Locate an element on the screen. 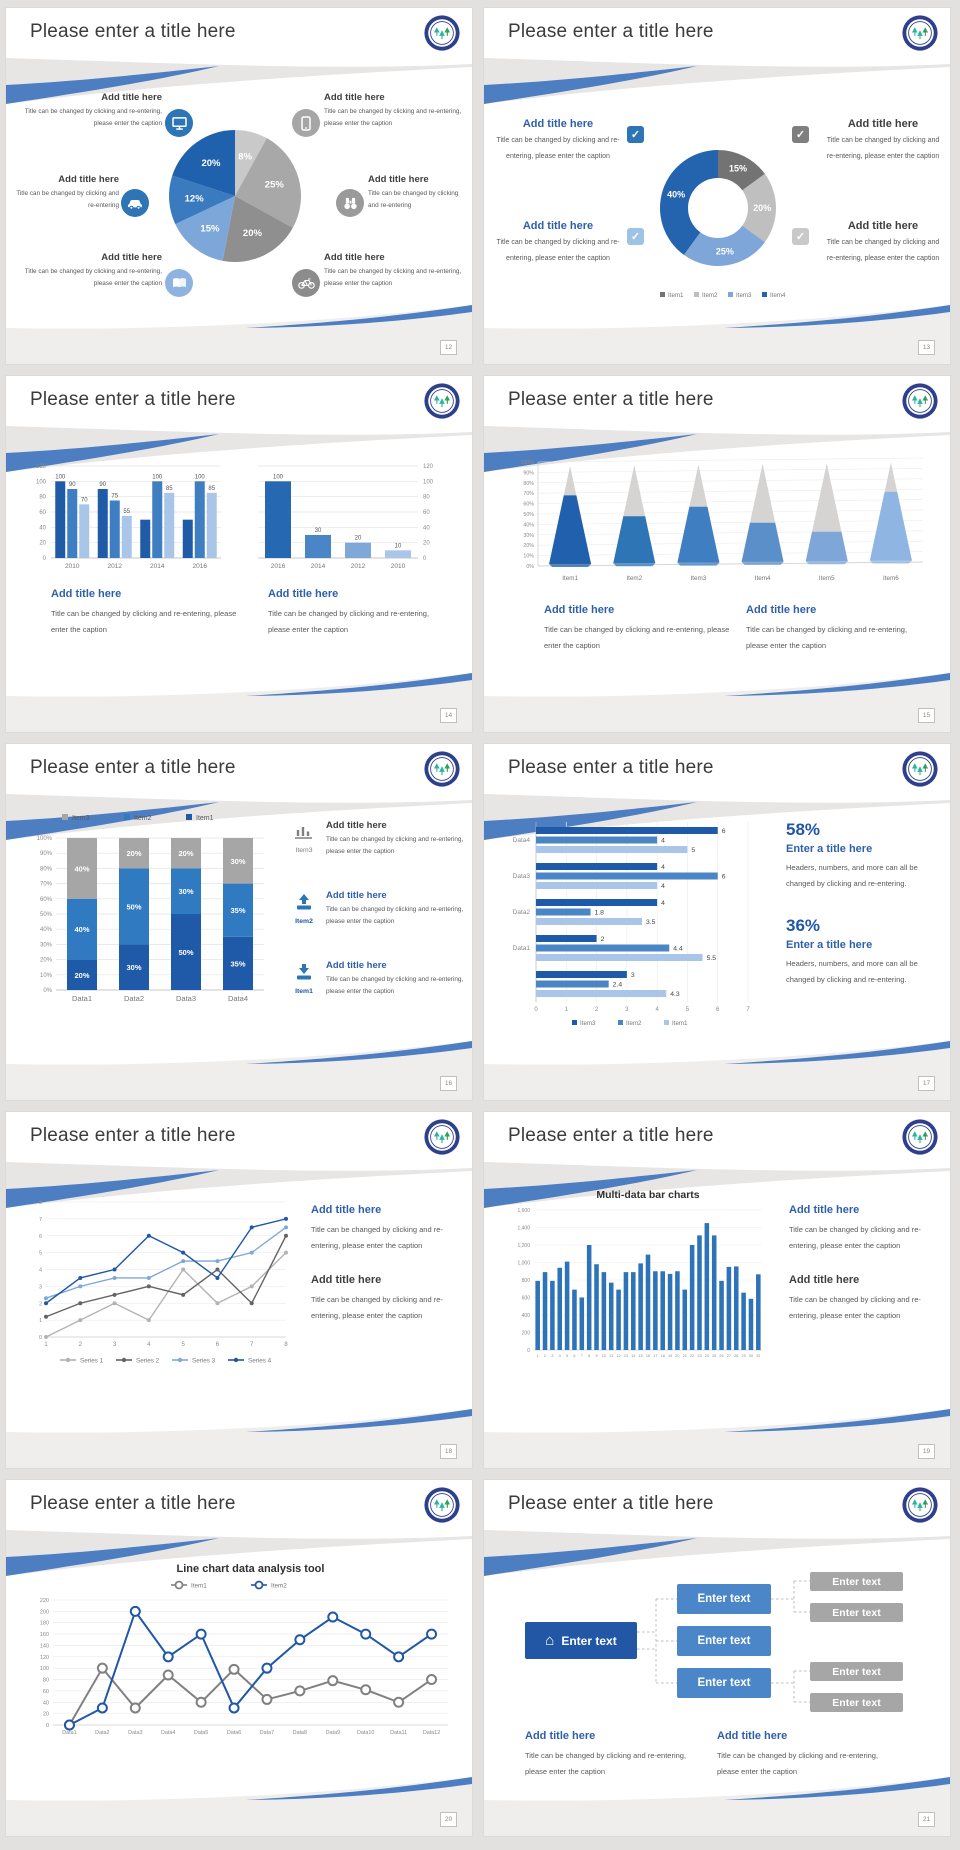  slide-page-number: 21 is located at coordinates (926, 1819).